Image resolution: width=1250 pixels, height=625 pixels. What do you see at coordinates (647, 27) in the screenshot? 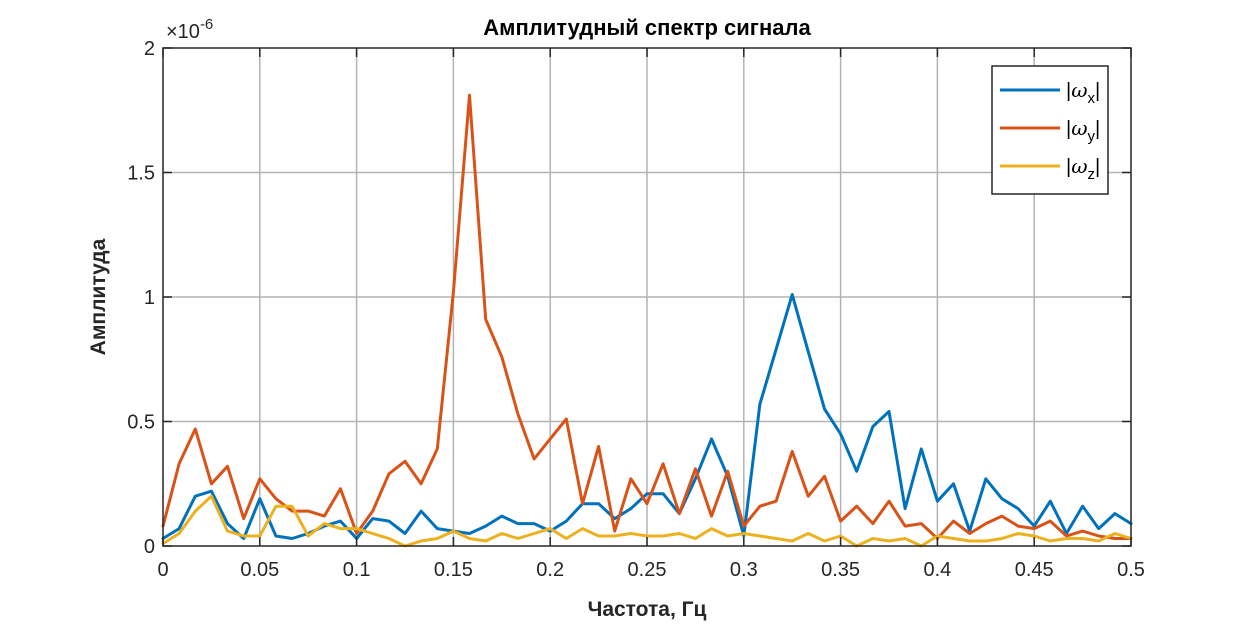
I see `chart-title: Амплитудный спектр сигнала` at bounding box center [647, 27].